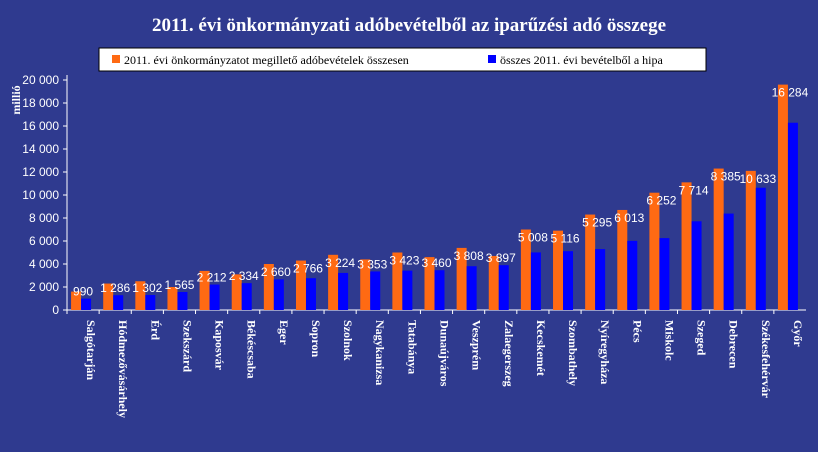  I want to click on category-label: Eger, so click(284, 332).